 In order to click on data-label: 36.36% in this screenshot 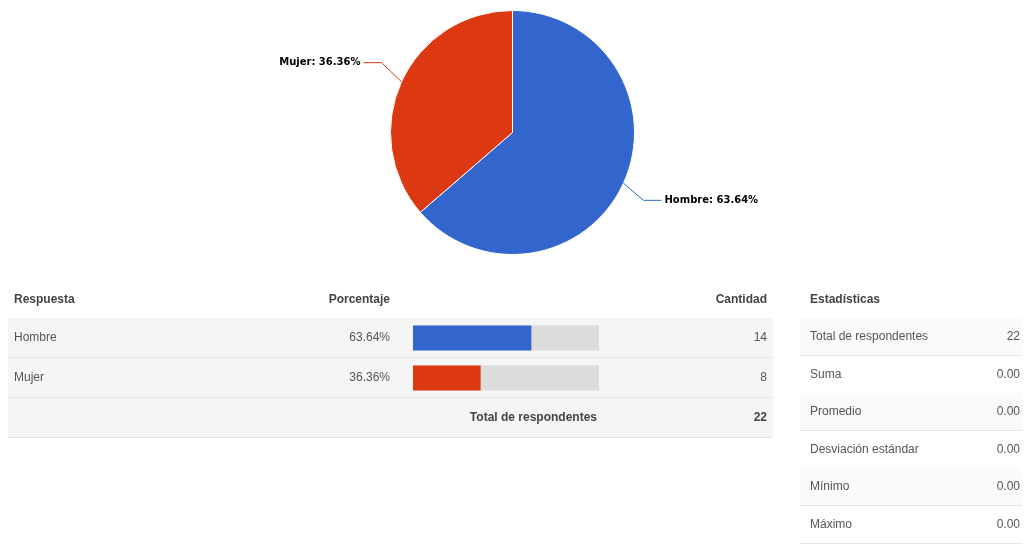, I will do `click(369, 377)`.